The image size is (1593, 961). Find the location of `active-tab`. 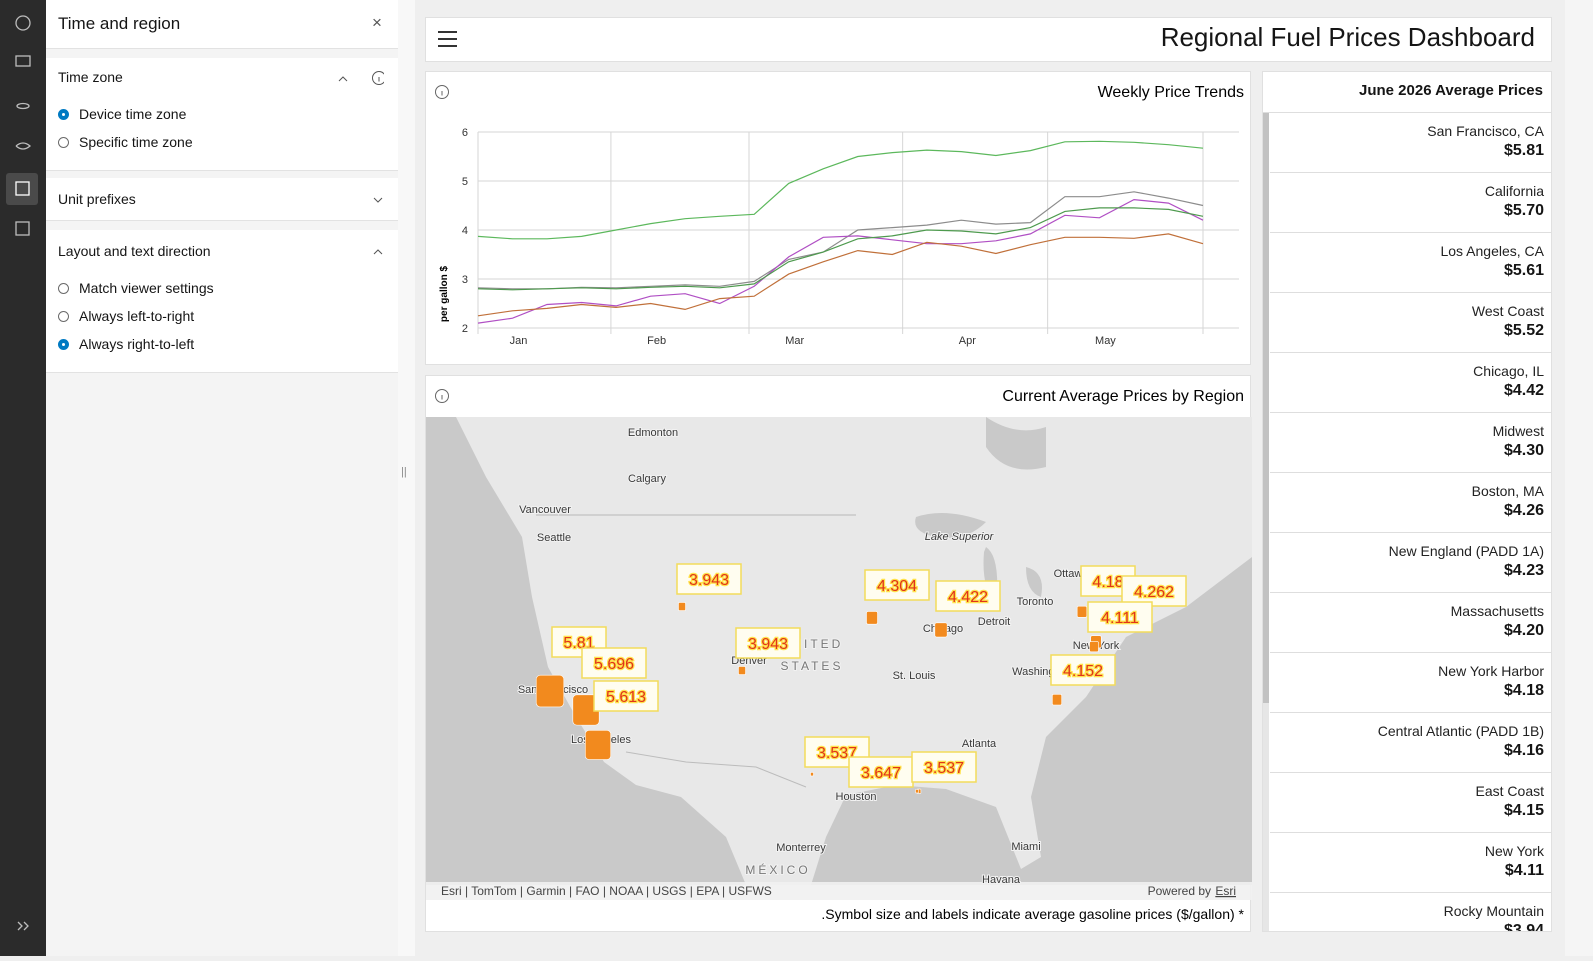

active-tab is located at coordinates (22, 189).